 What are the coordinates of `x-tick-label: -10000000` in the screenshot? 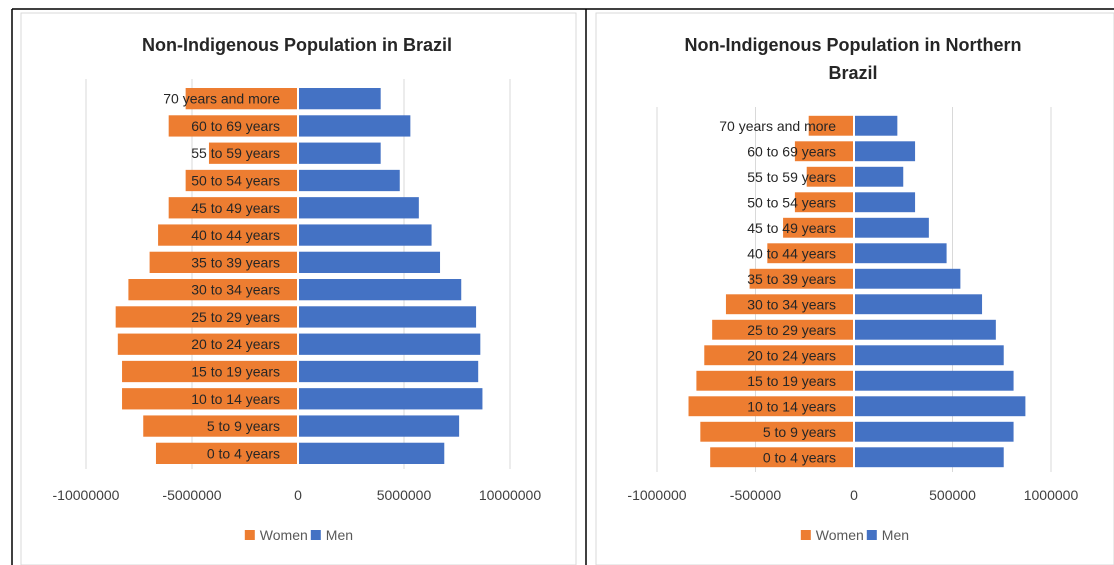 It's located at (86, 495).